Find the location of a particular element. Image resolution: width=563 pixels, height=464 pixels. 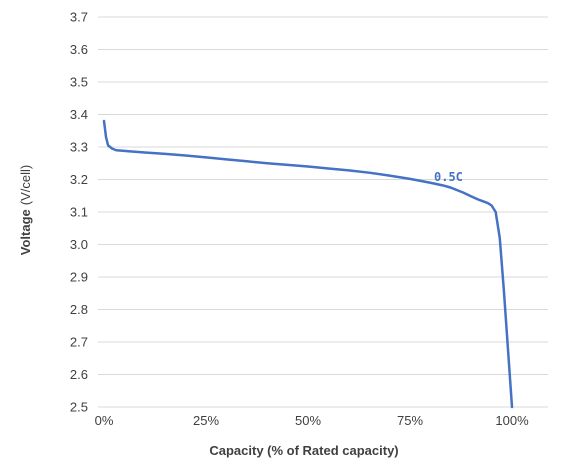

y-tick-label: 3.2 is located at coordinates (79, 179).